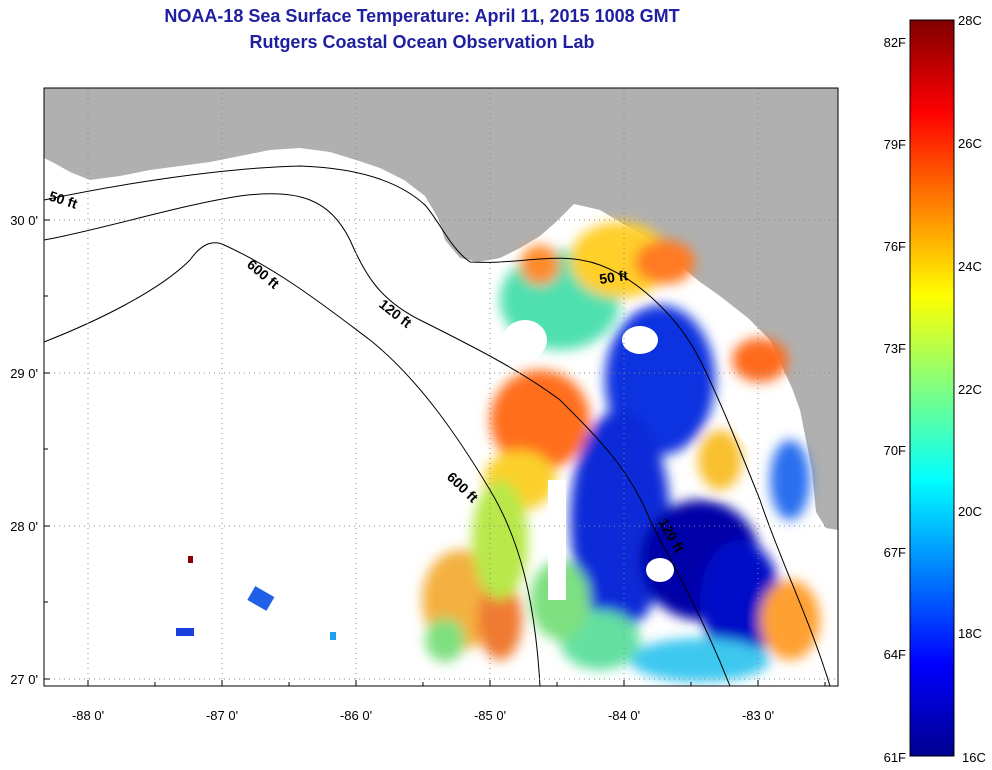  I want to click on celsius-label: 18C, so click(970, 633).